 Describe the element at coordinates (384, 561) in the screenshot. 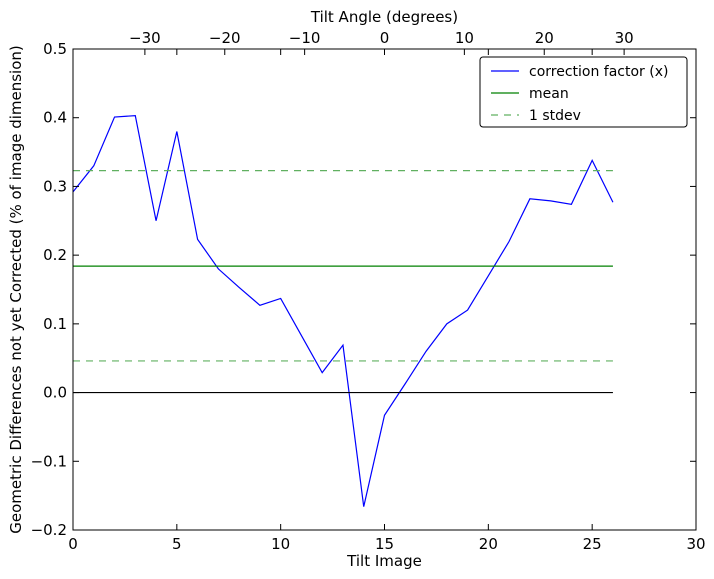

I see `x-axis-title: Tilt Image` at that location.